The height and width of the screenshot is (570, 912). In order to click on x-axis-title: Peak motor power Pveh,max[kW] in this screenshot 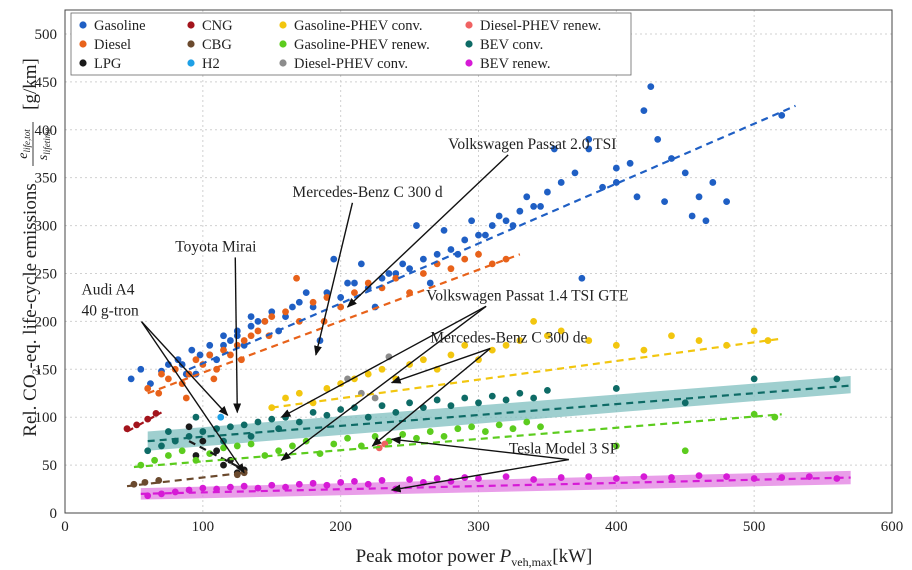, I will do `click(474, 557)`.